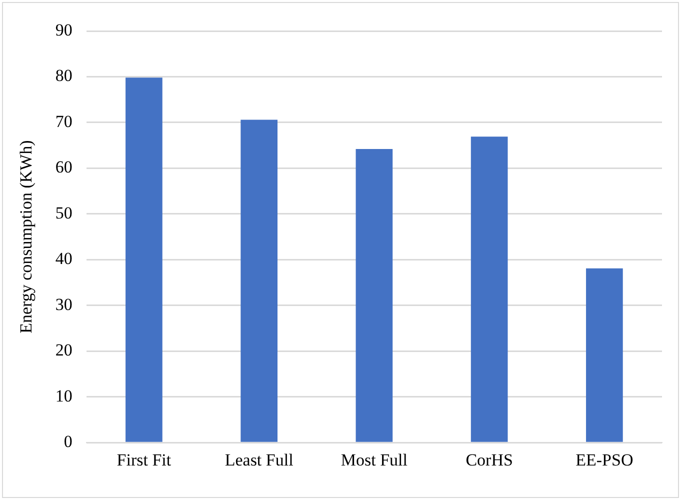 Image resolution: width=681 pixels, height=500 pixels. I want to click on x-tick-label: Most Full, so click(374, 460).